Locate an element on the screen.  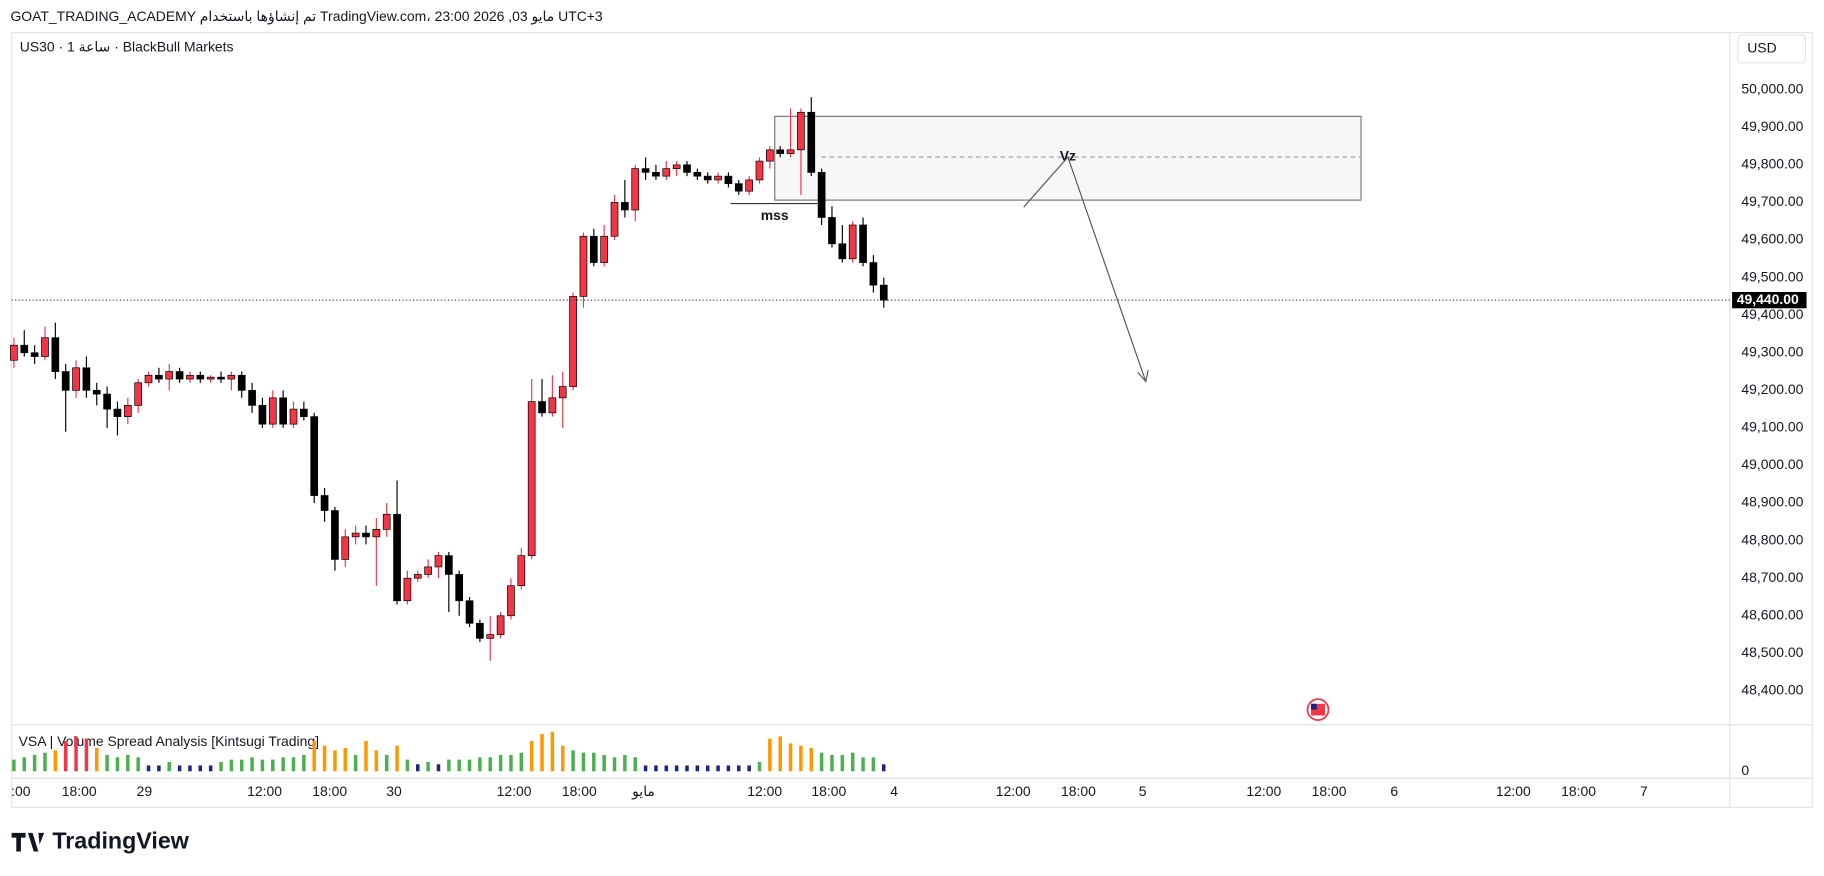
annotation-vz: Vz is located at coordinates (1068, 156).